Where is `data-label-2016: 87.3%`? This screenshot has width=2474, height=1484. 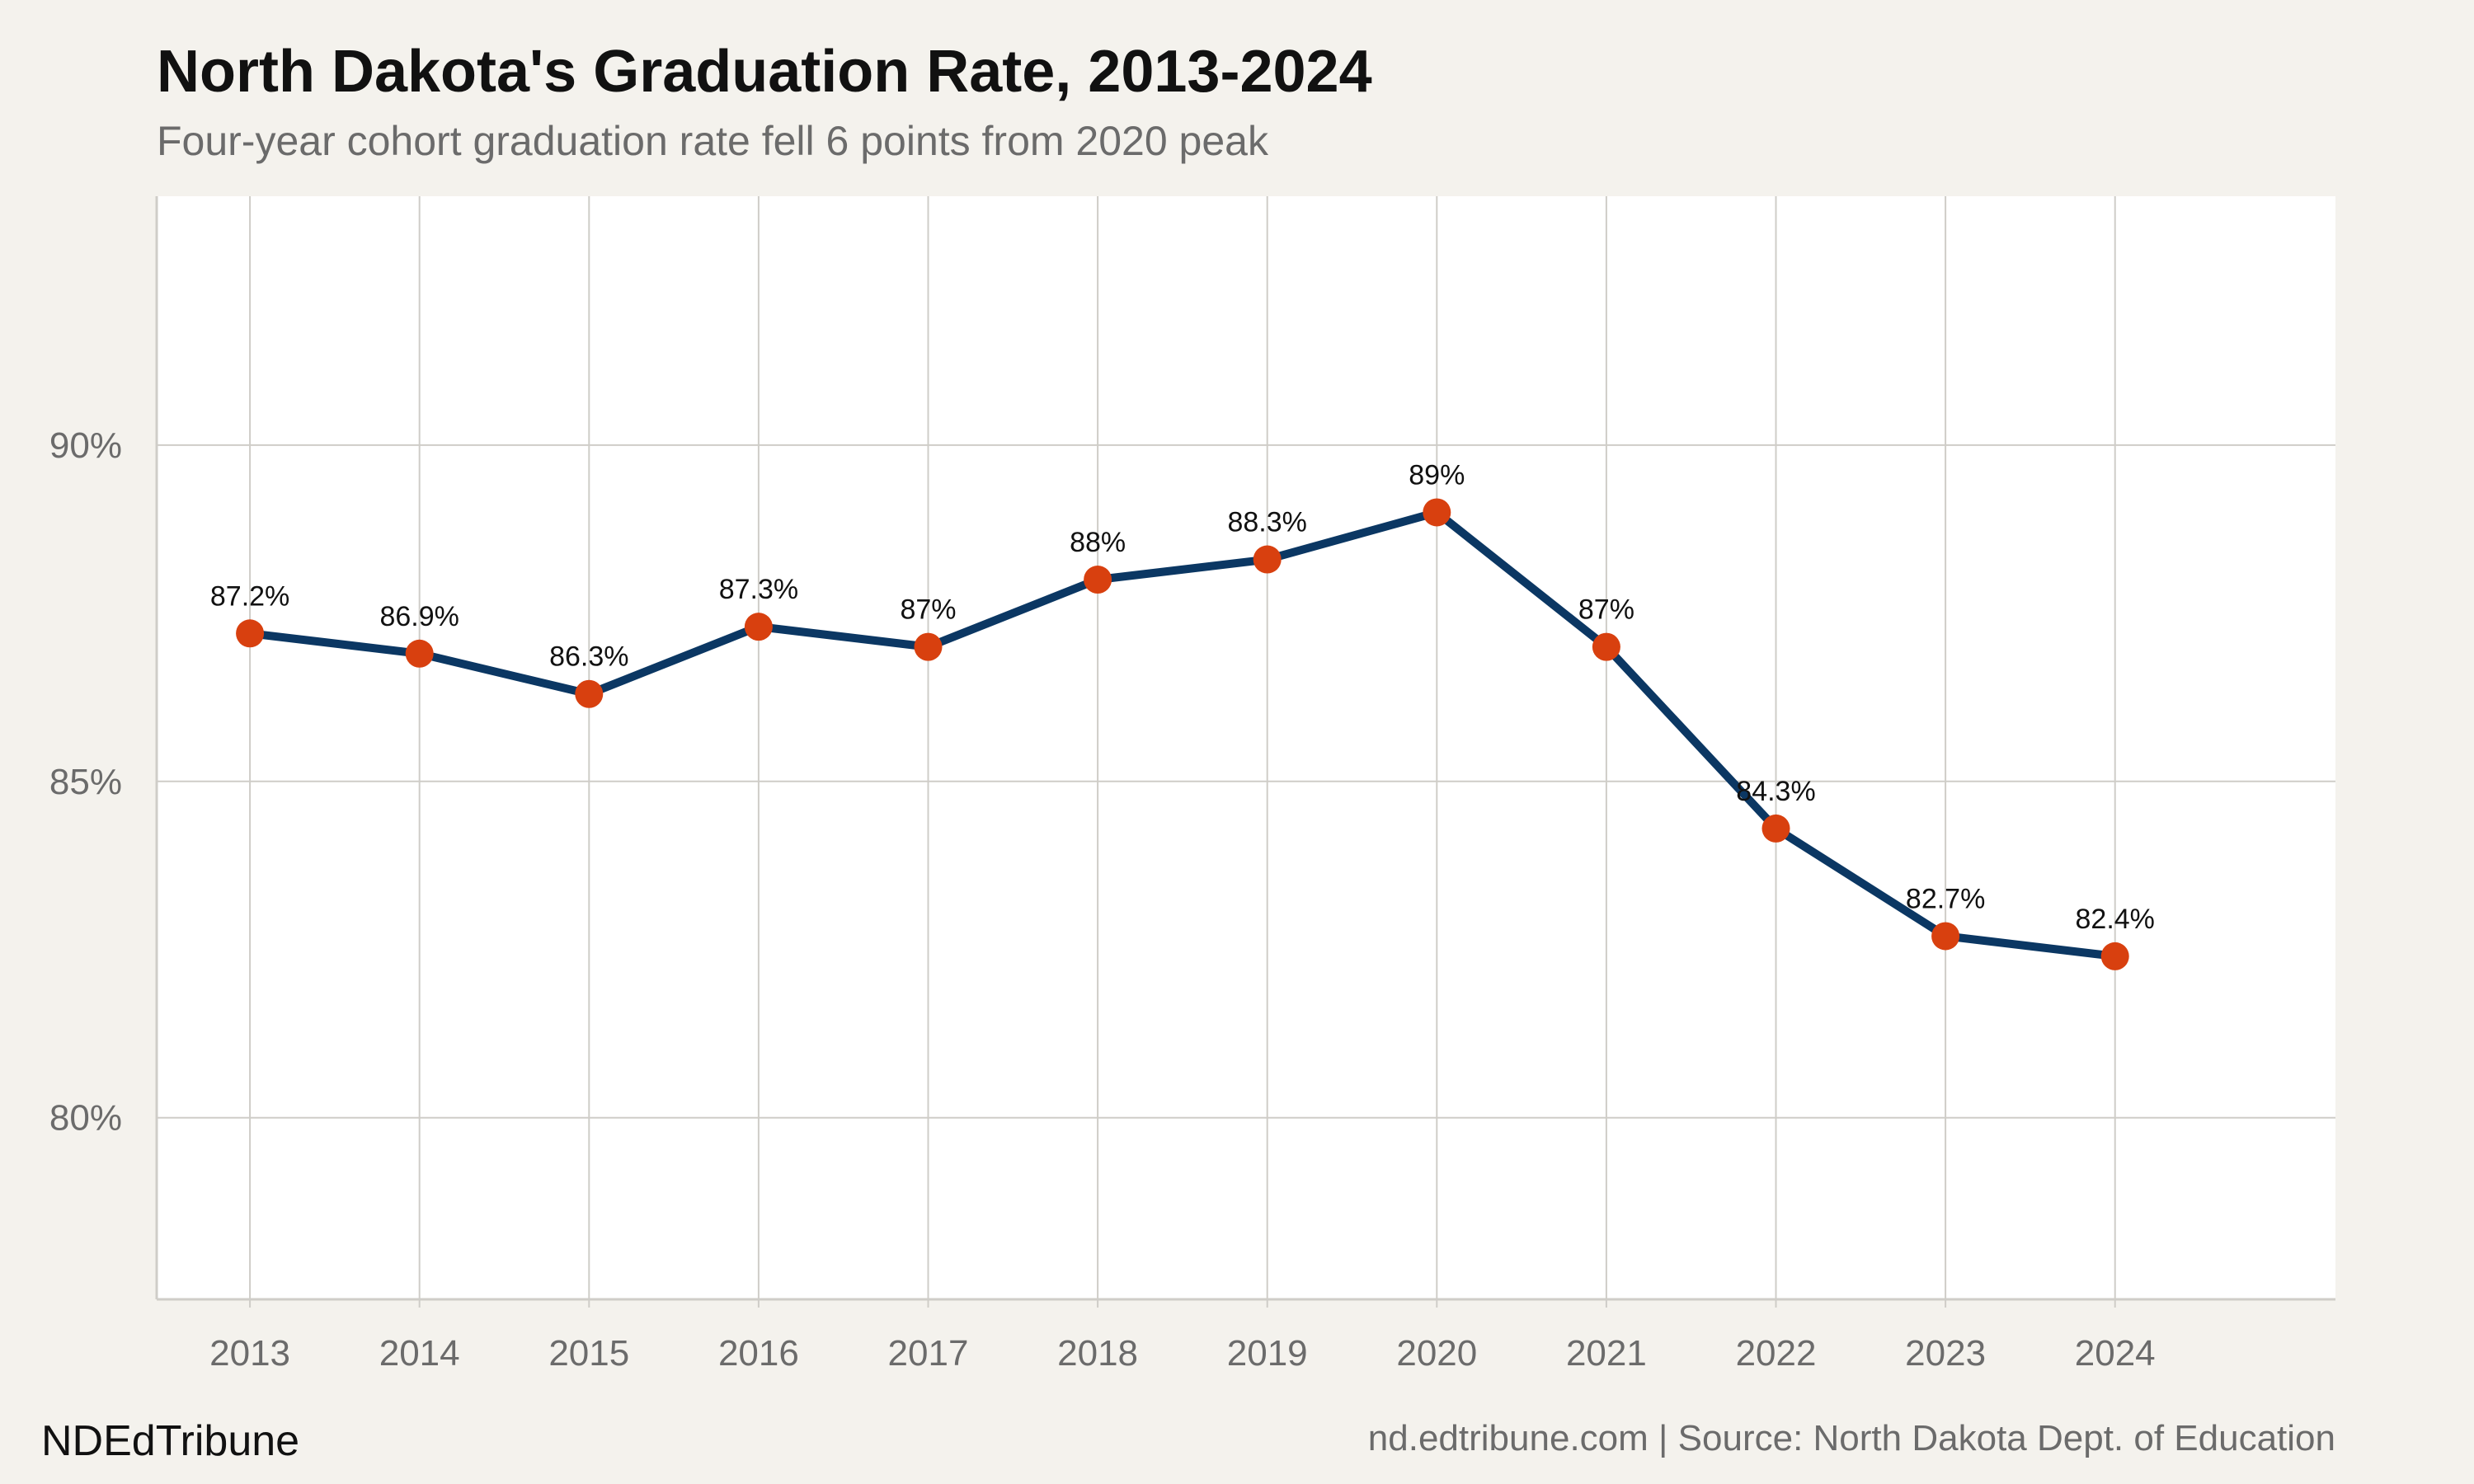 data-label-2016: 87.3% is located at coordinates (758, 589).